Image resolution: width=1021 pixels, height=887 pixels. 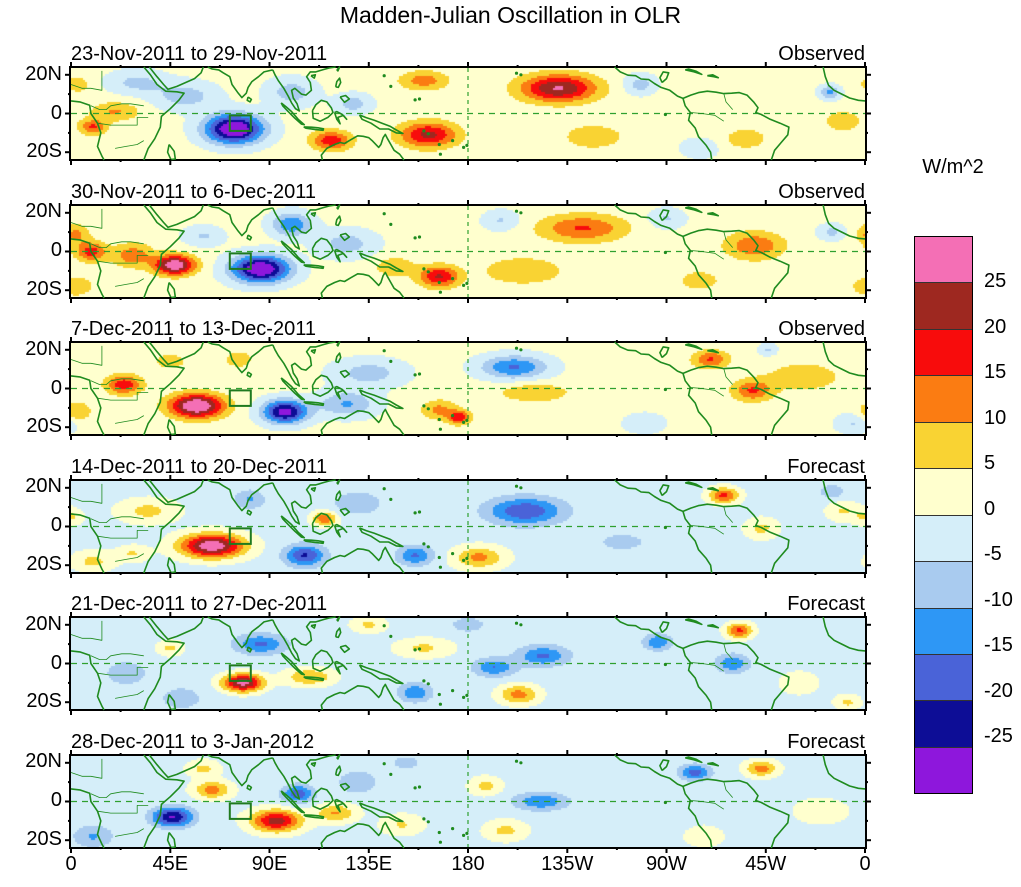 What do you see at coordinates (666, 864) in the screenshot?
I see `x-axis-label: 90W` at bounding box center [666, 864].